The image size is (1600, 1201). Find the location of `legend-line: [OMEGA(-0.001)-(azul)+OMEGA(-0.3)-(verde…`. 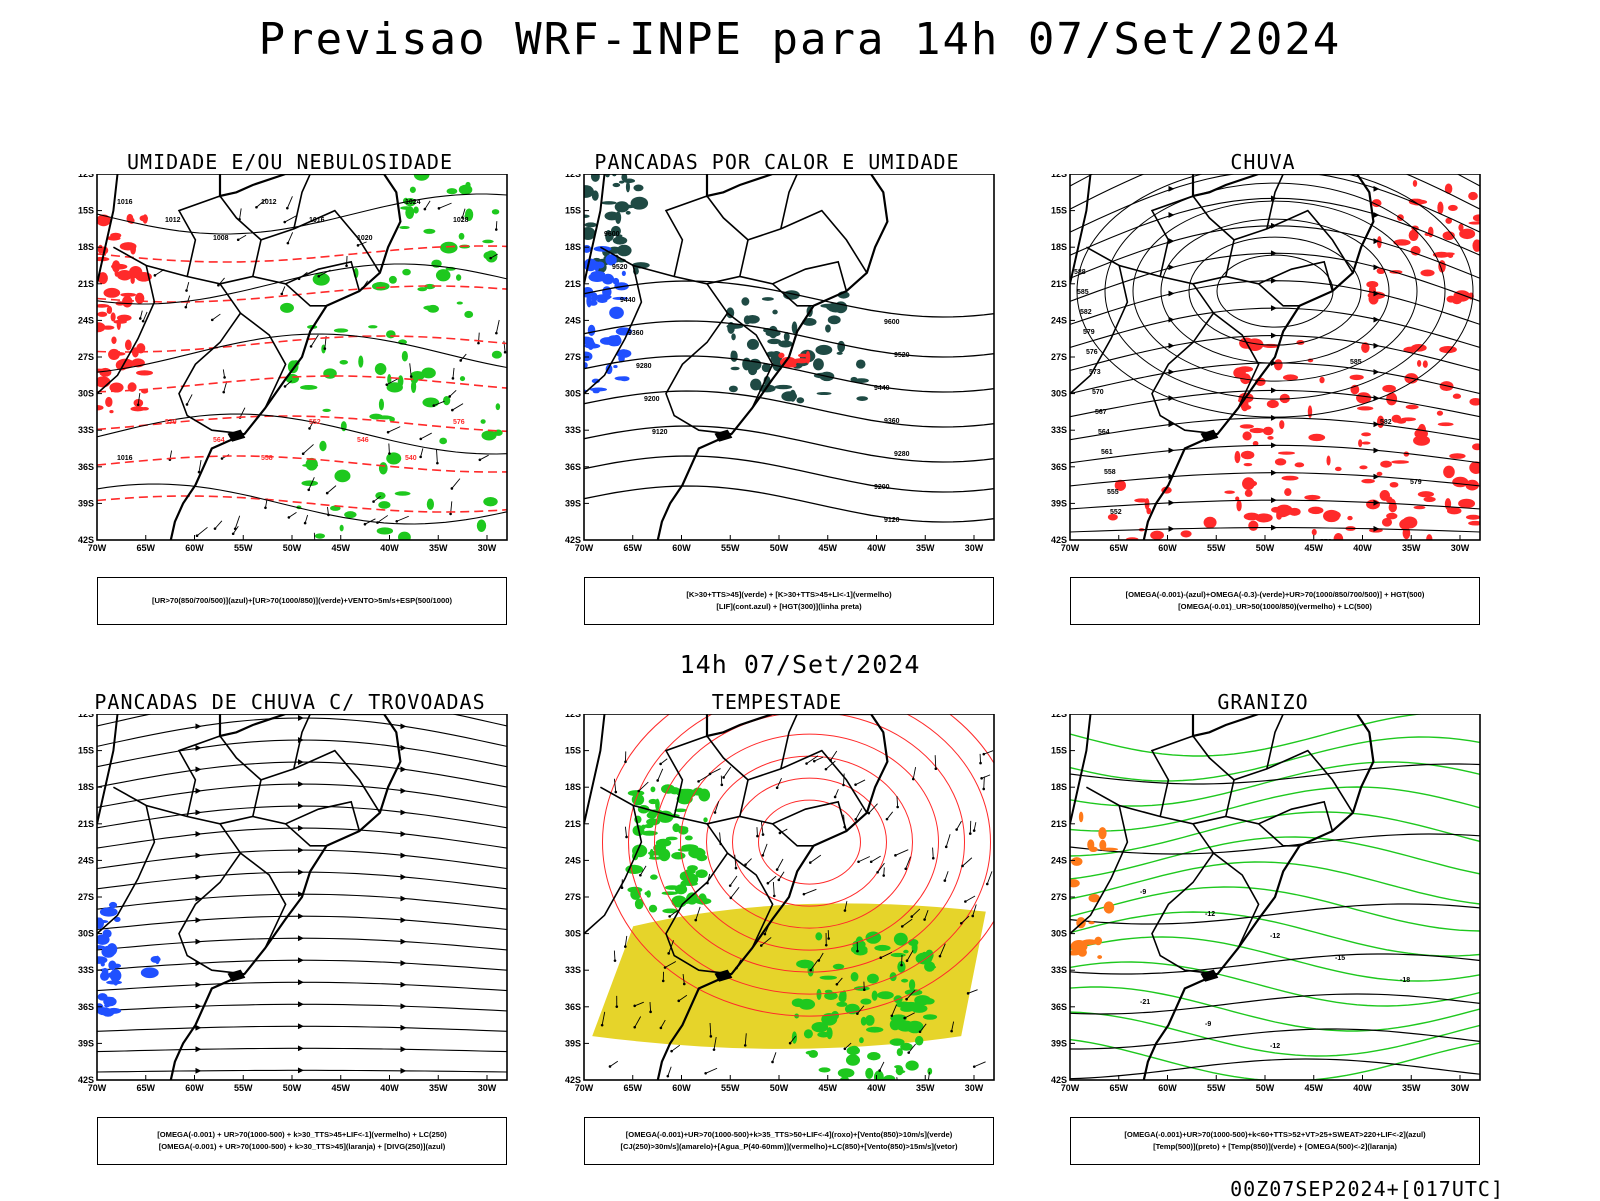

legend-line: [OMEGA(-0.001)-(azul)+OMEGA(-0.3)-(verde… is located at coordinates (1275, 595).